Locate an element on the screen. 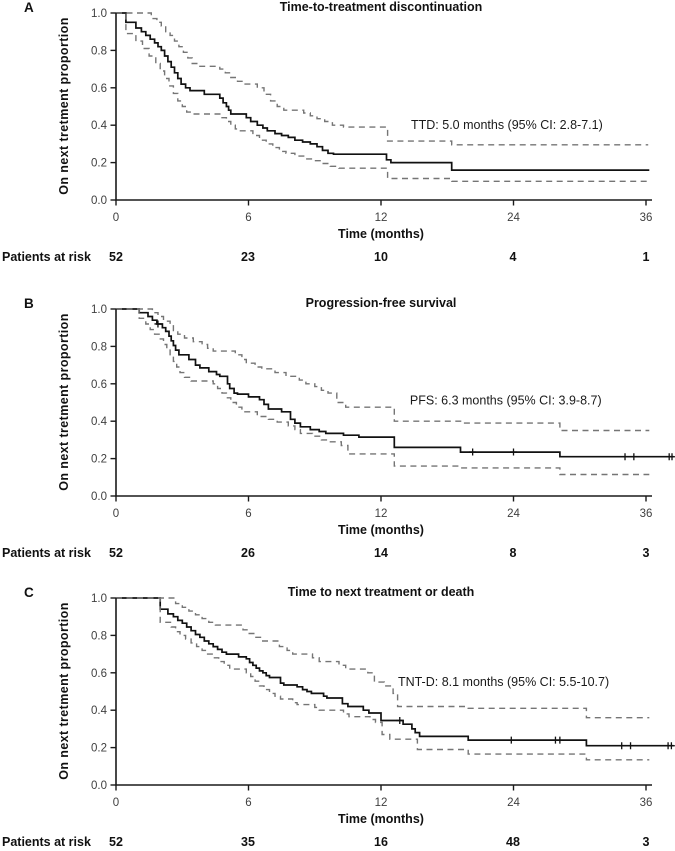  risk-count: 10 is located at coordinates (381, 257).